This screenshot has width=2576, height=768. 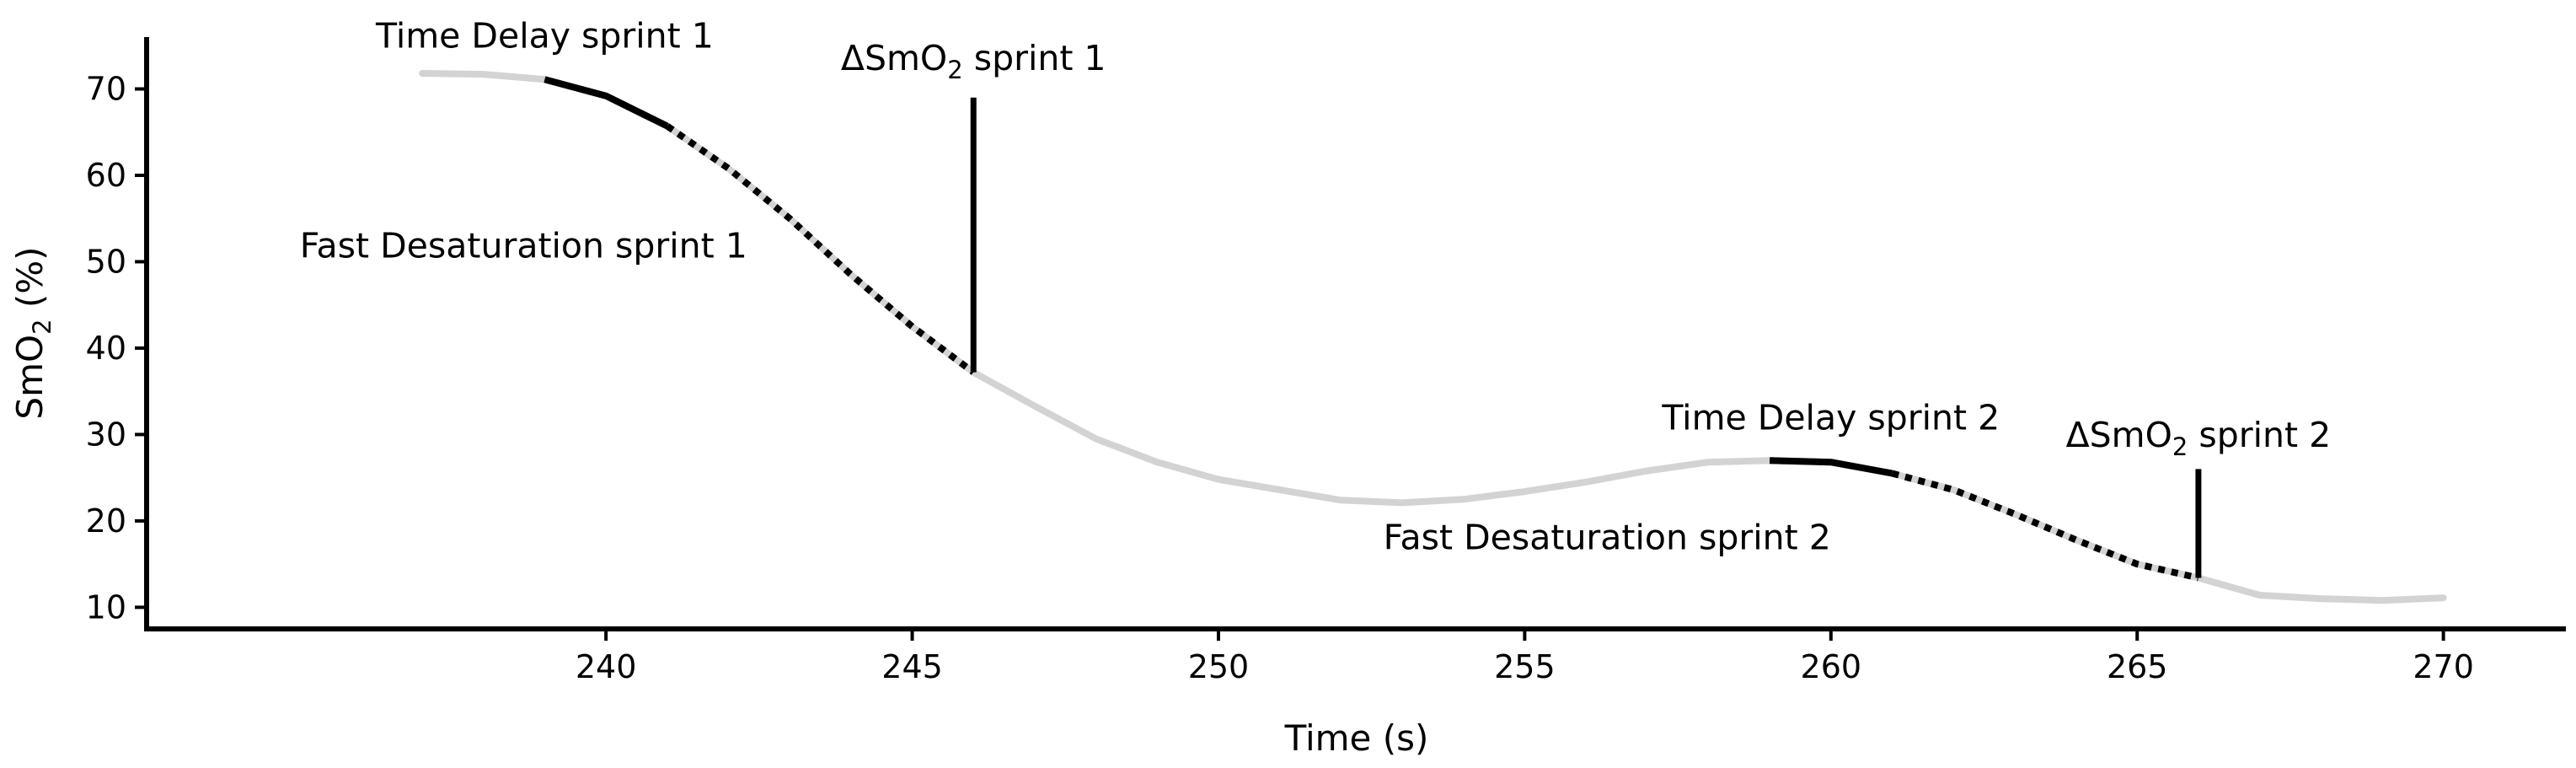 I want to click on x-tick-label: 255, so click(x=1525, y=666).